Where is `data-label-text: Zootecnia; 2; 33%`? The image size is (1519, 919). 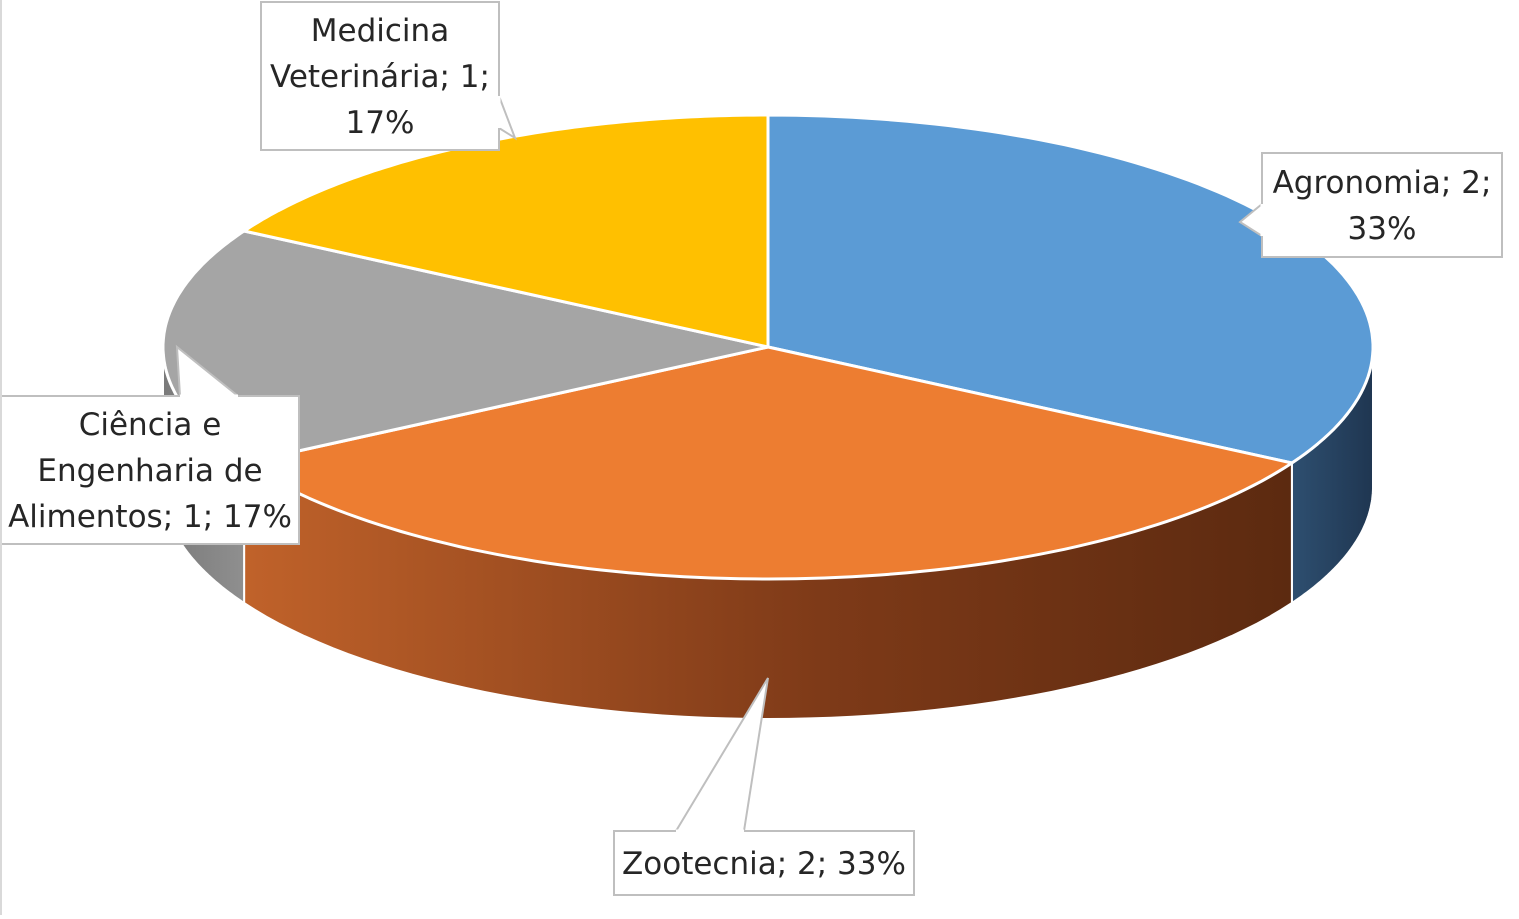
data-label-text: Zootecnia; 2; 33% is located at coordinates (764, 864).